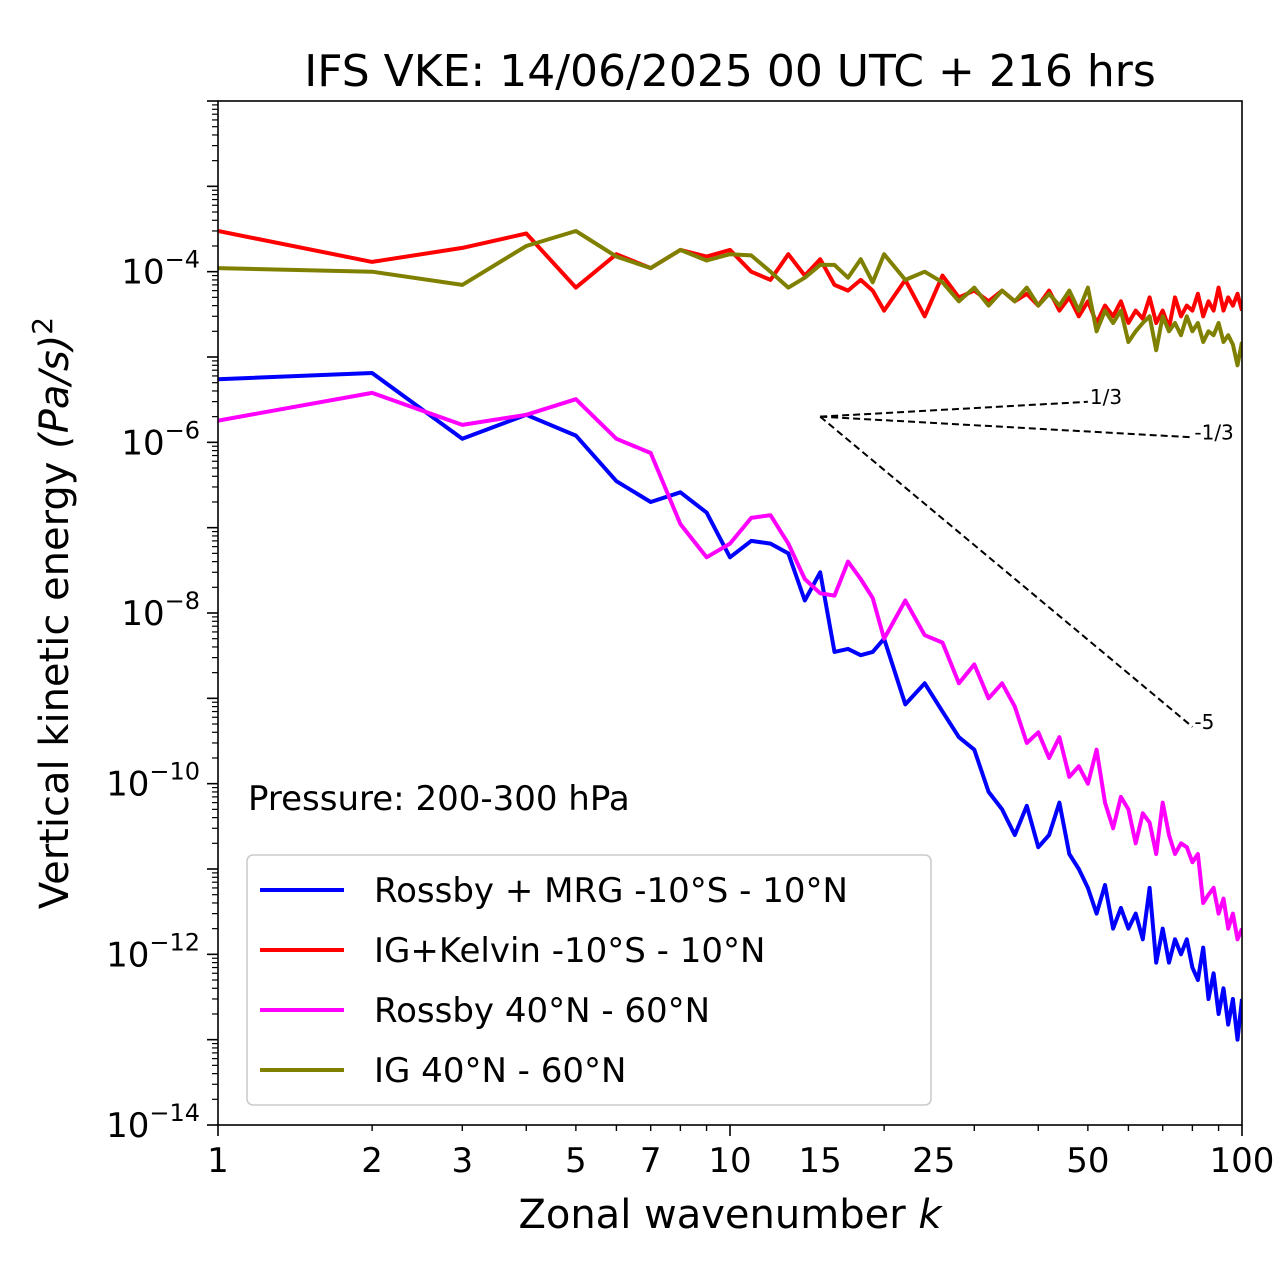 The width and height of the screenshot is (1280, 1288). What do you see at coordinates (1106, 397) in the screenshot?
I see `reference-line-label-0: 1/3` at bounding box center [1106, 397].